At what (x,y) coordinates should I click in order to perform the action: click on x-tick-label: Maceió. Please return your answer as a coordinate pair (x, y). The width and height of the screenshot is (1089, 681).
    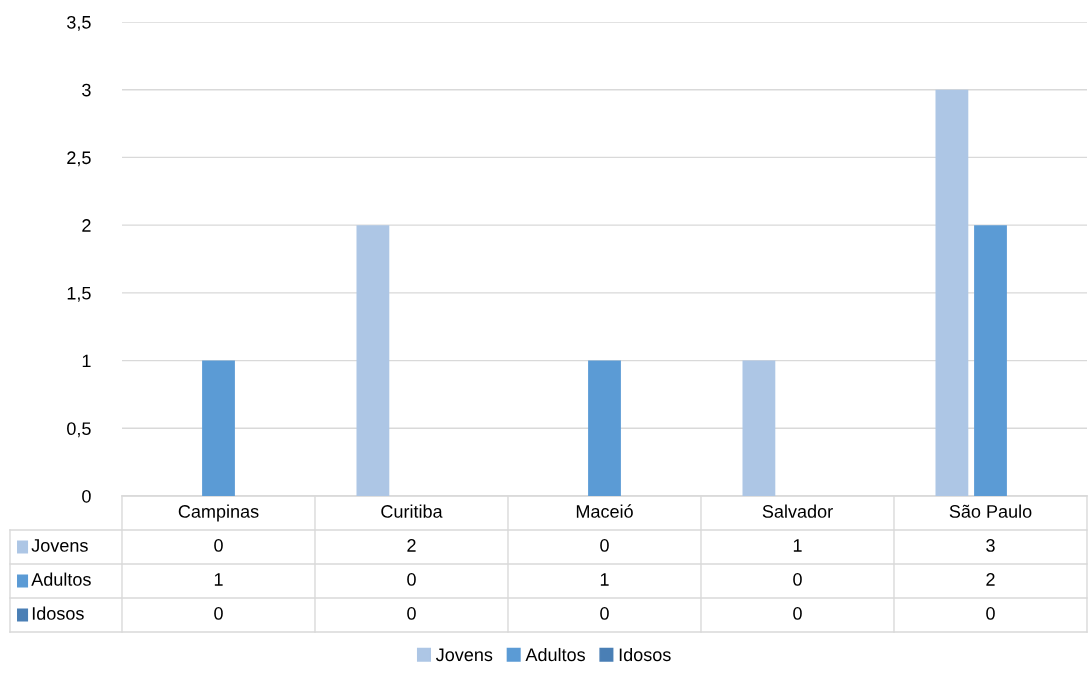
    Looking at the image, I should click on (604, 511).